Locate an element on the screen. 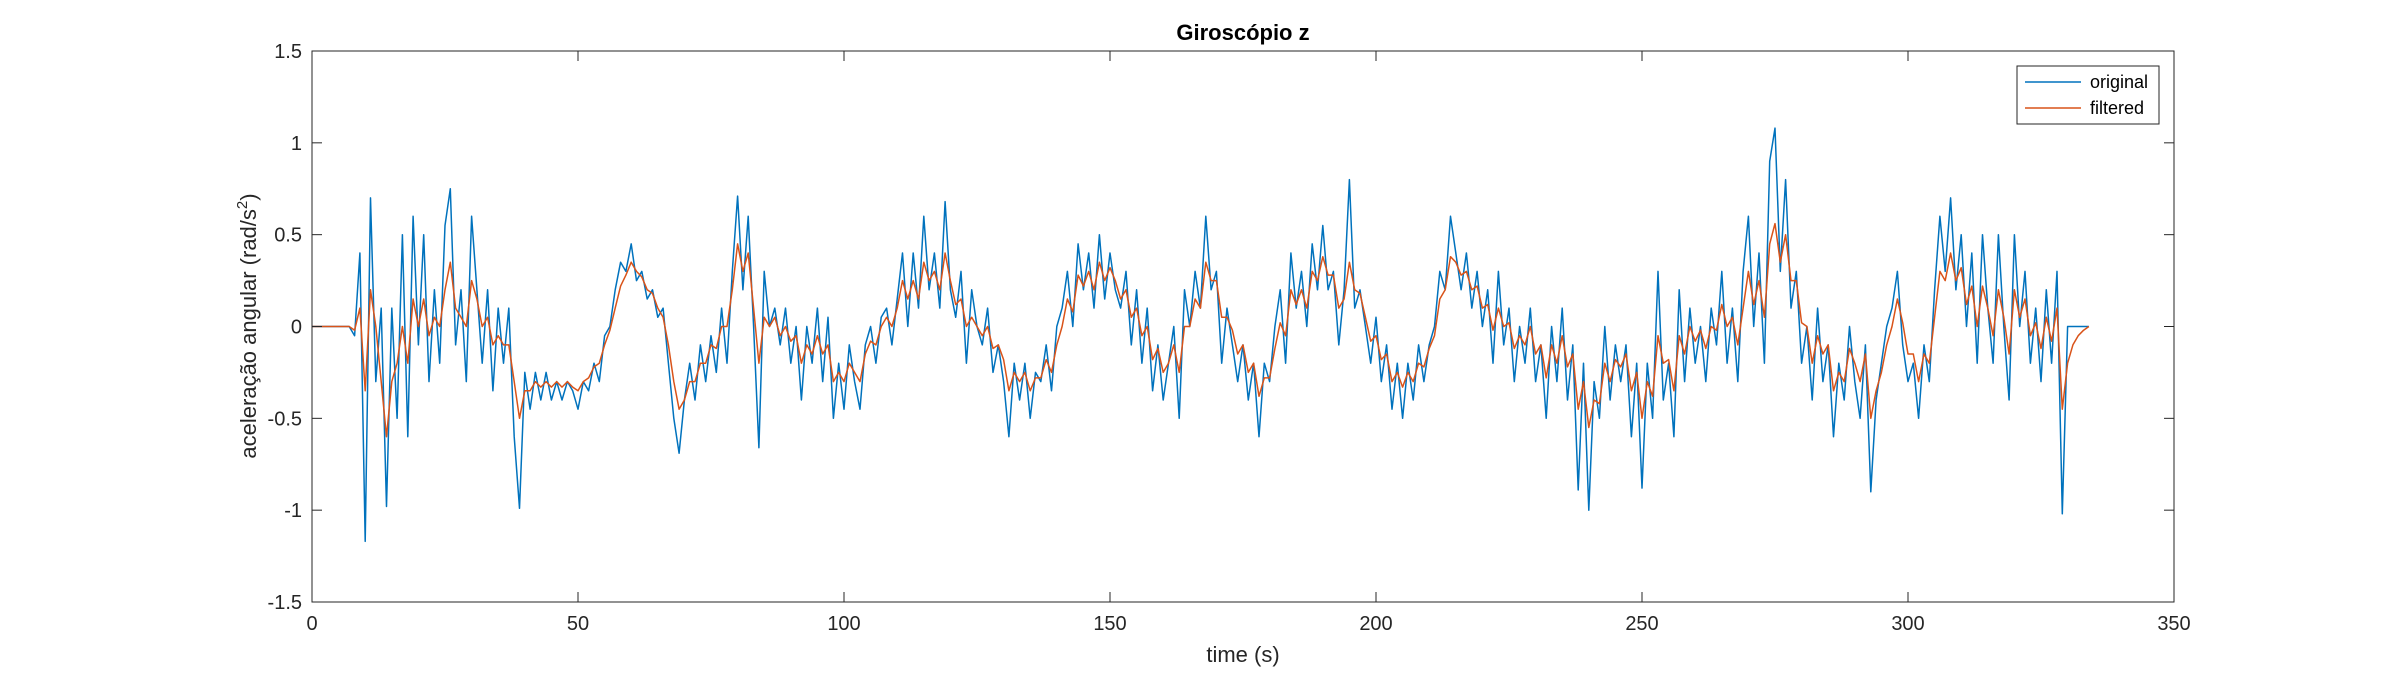  x-tick-label: 300 is located at coordinates (1907, 624).